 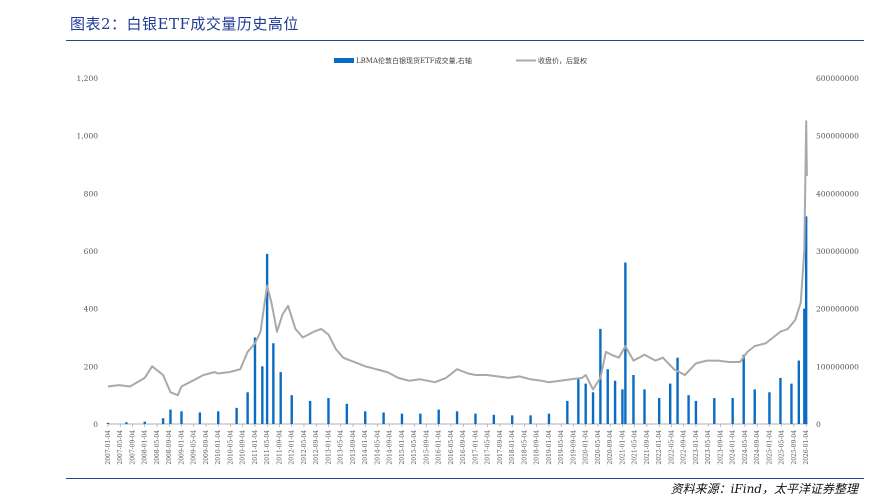 I want to click on x-tick-label: 2023-05-04, so click(x=708, y=447).